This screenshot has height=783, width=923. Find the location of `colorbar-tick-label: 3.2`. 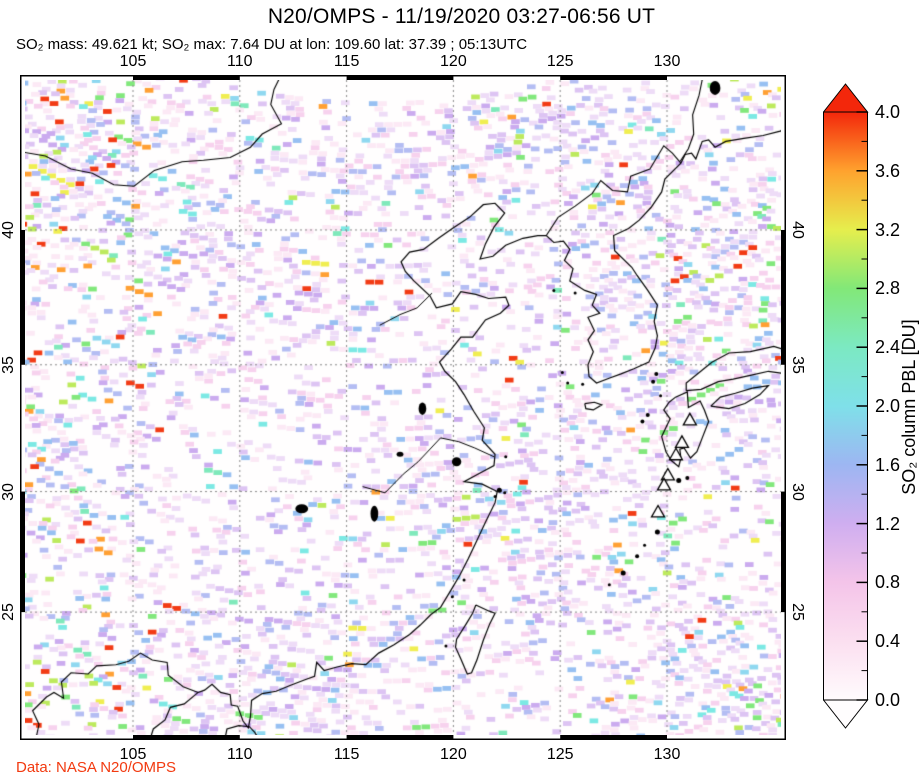

colorbar-tick-label: 3.2 is located at coordinates (888, 229).